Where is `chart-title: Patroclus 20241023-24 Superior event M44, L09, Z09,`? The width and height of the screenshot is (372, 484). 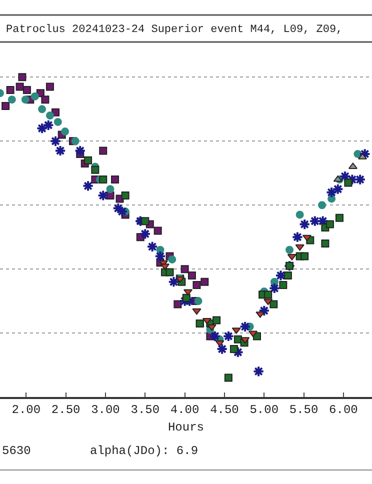 chart-title: Patroclus 20241023-24 Superior event M44, L09, Z09, is located at coordinates (174, 30).